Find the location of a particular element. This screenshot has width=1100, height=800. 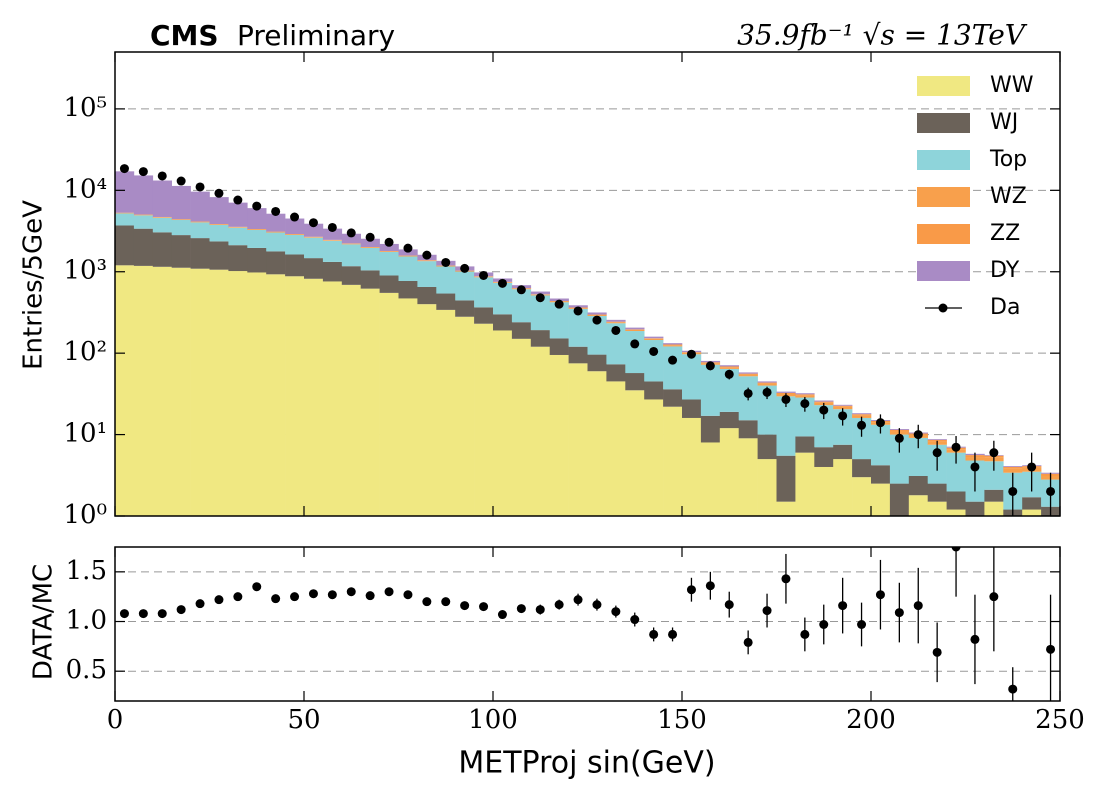

subtitle: Preliminary is located at coordinates (316, 35).